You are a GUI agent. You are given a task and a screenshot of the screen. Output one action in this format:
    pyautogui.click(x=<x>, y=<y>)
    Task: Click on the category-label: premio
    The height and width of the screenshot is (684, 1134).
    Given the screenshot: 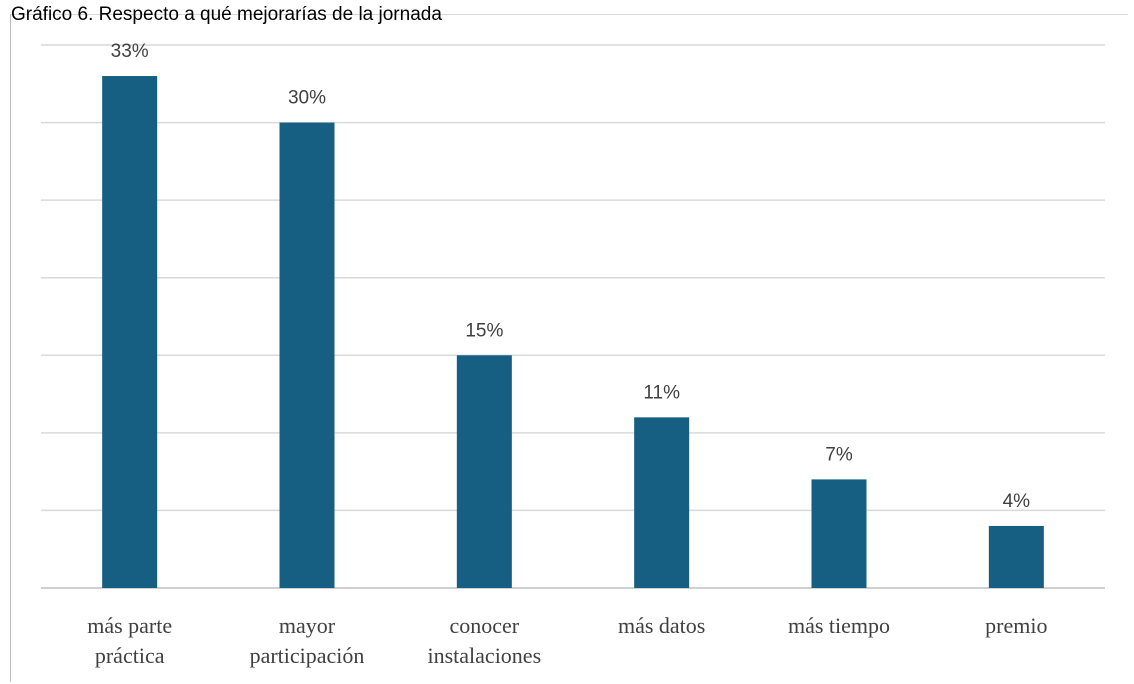 What is the action you would take?
    pyautogui.click(x=1016, y=625)
    